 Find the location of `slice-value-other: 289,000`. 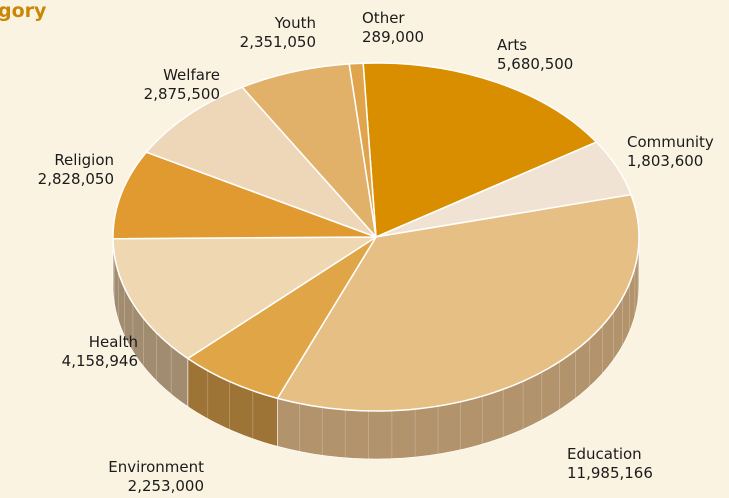

slice-value-other: 289,000 is located at coordinates (393, 37).